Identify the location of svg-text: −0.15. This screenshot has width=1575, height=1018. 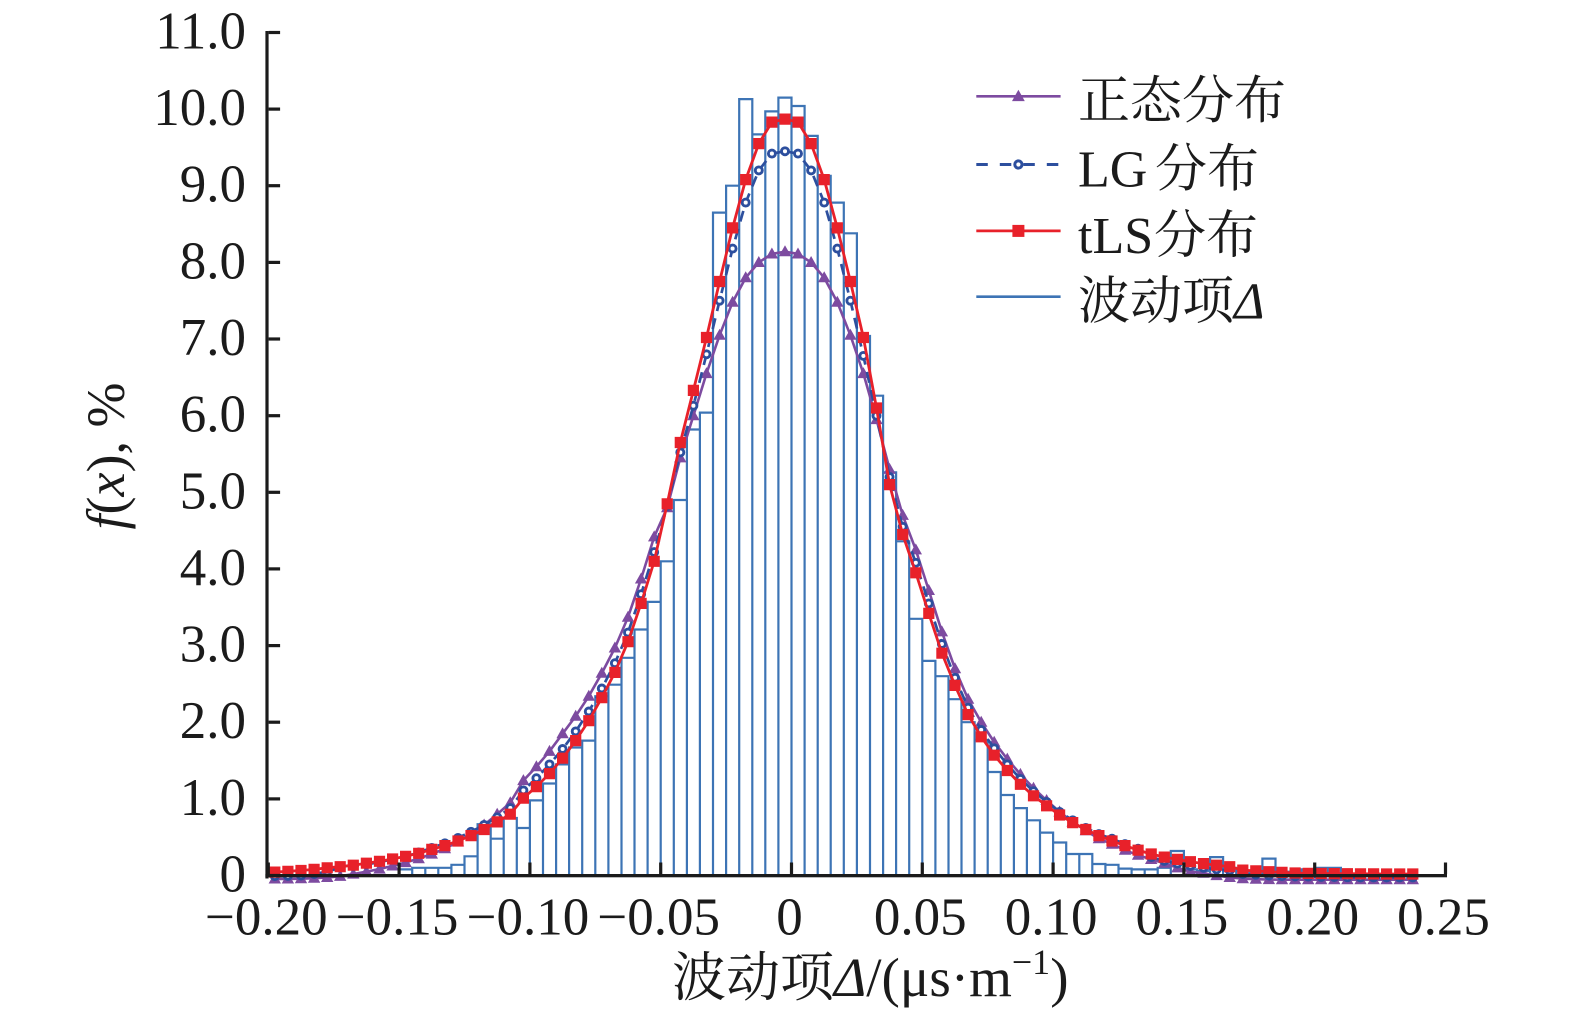
(397, 918).